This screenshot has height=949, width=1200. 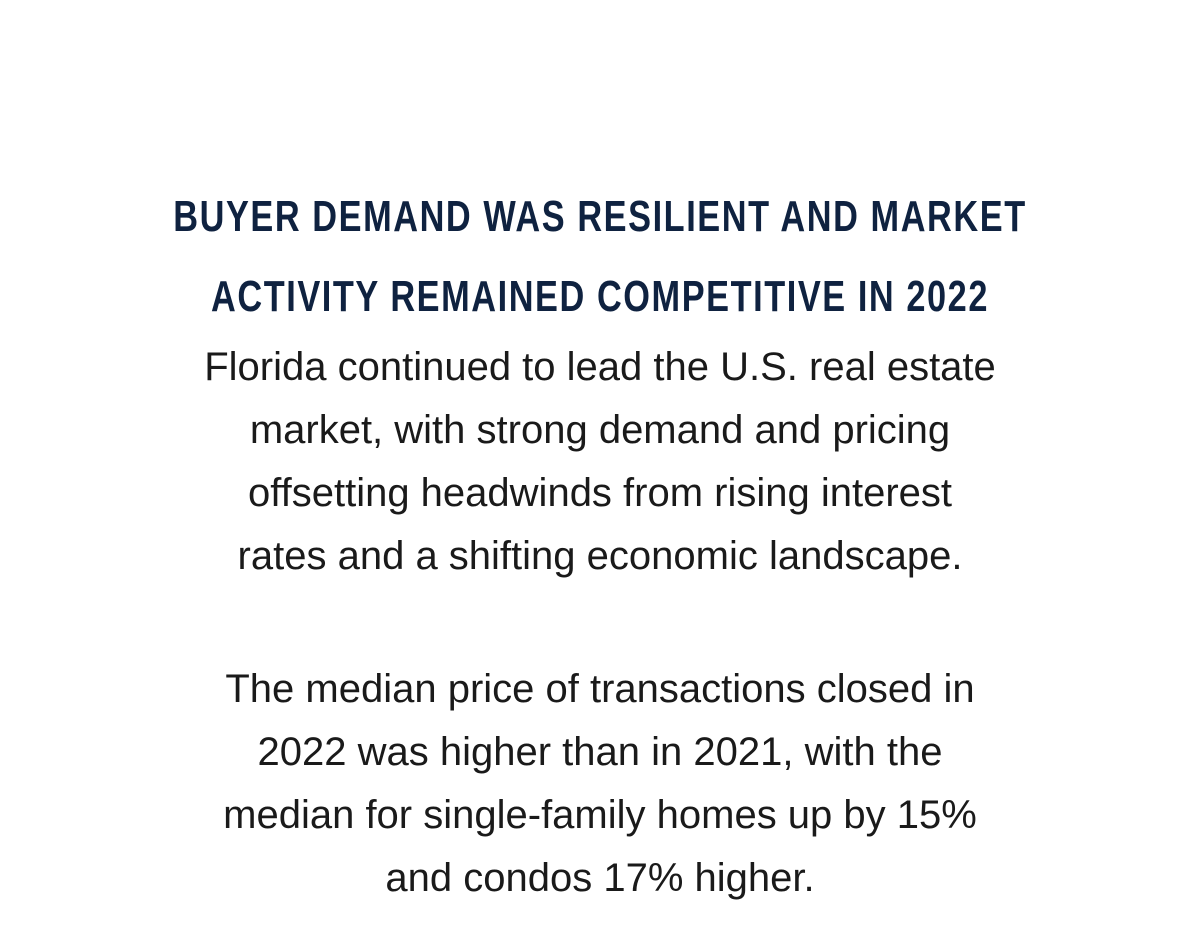 I want to click on paragraph-2-line-4: and condos 17% higher., so click(x=600, y=878).